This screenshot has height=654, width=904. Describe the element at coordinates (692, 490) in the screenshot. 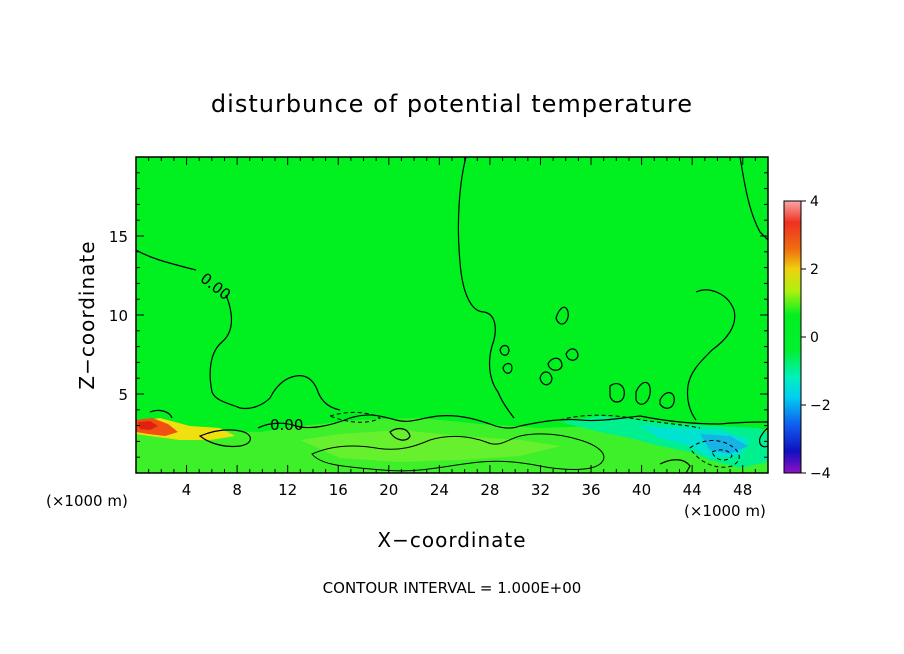

I see `x-tick-label: 44` at that location.